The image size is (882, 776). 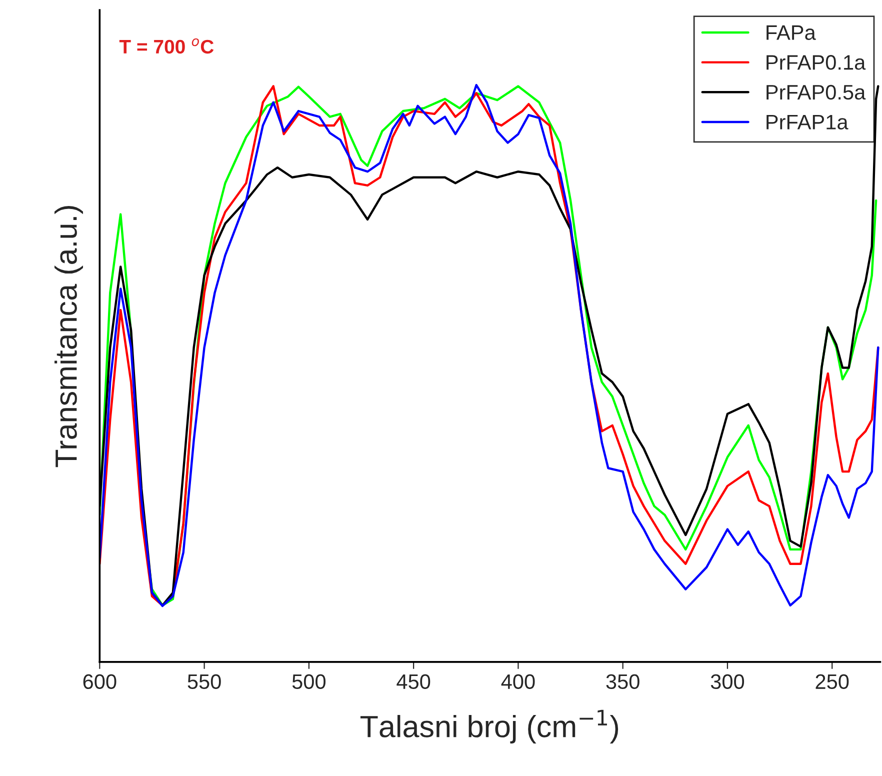 I want to click on legend-label: PrFAP0.5a, so click(x=816, y=92).